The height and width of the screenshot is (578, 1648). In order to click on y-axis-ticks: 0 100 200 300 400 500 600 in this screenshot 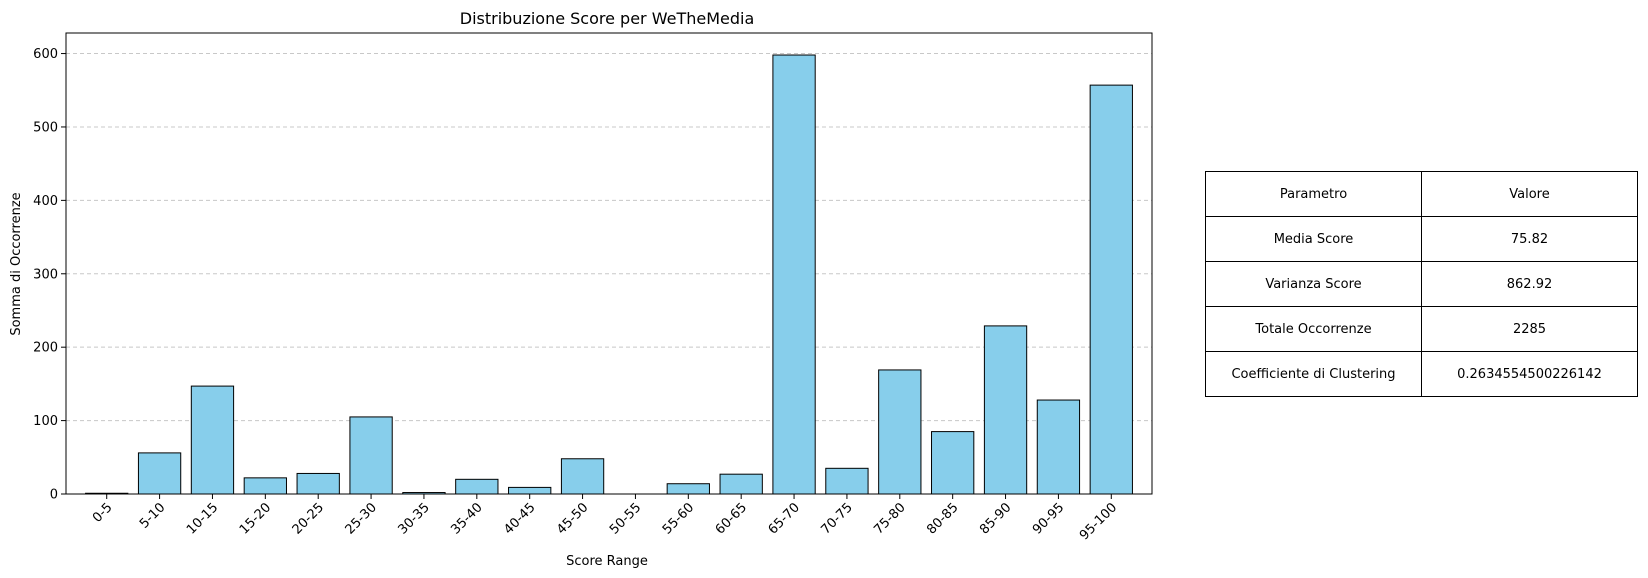, I will do `click(49, 275)`.